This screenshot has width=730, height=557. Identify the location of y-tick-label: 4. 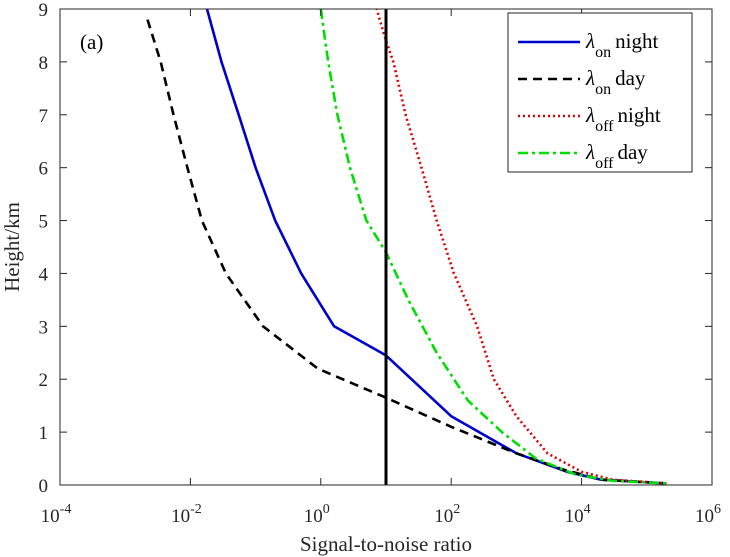
(44, 274).